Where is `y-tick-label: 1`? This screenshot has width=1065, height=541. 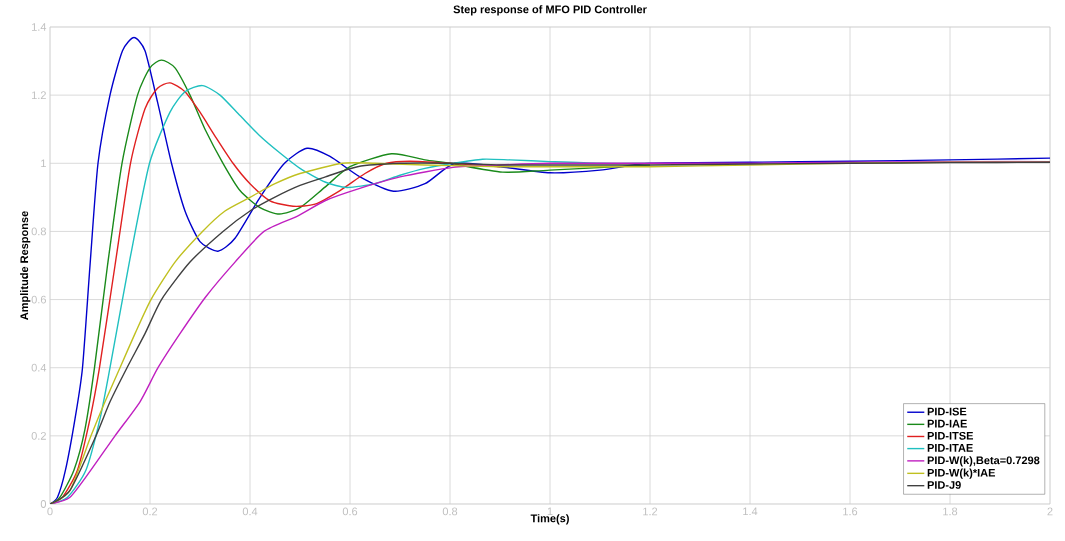 y-tick-label: 1 is located at coordinates (43, 163).